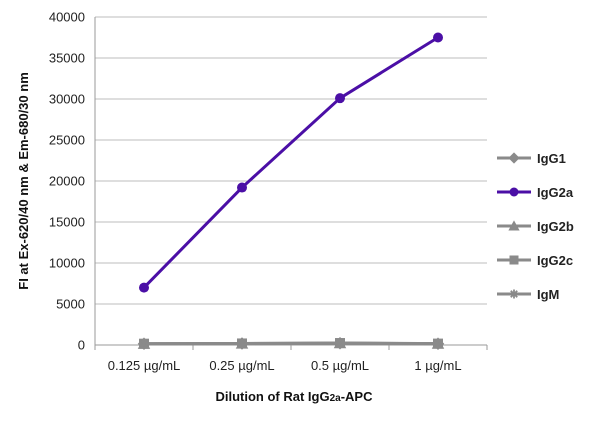 The image size is (600, 422). Describe the element at coordinates (67, 58) in the screenshot. I see `y-tick-label: 35000` at that location.